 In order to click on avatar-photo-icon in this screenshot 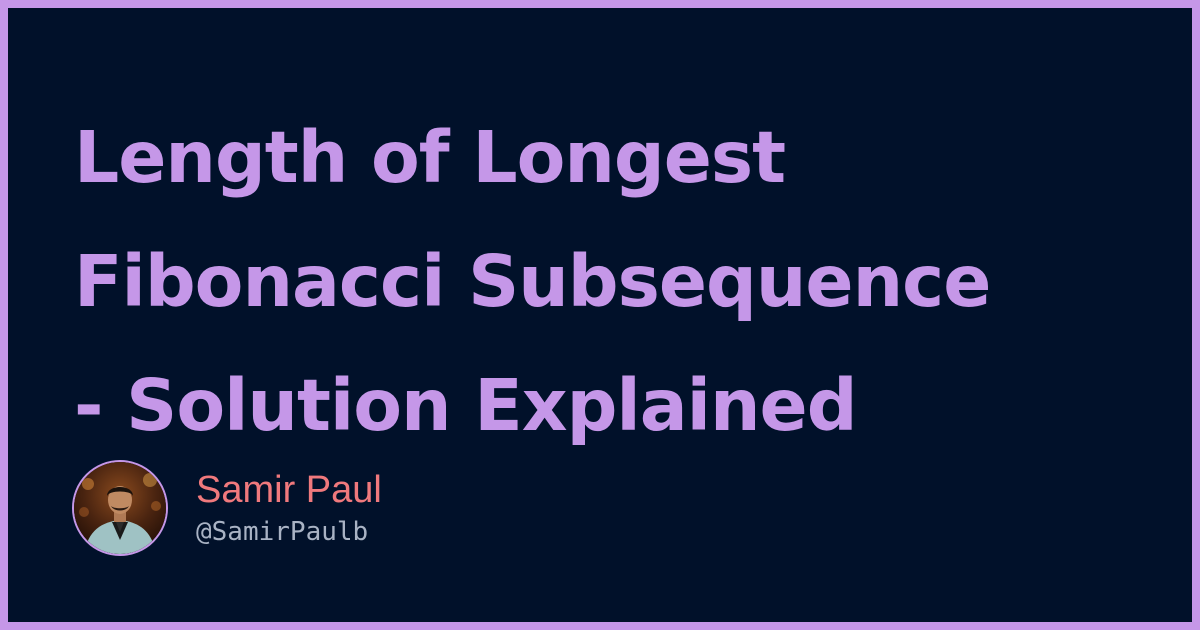, I will do `click(120, 508)`.